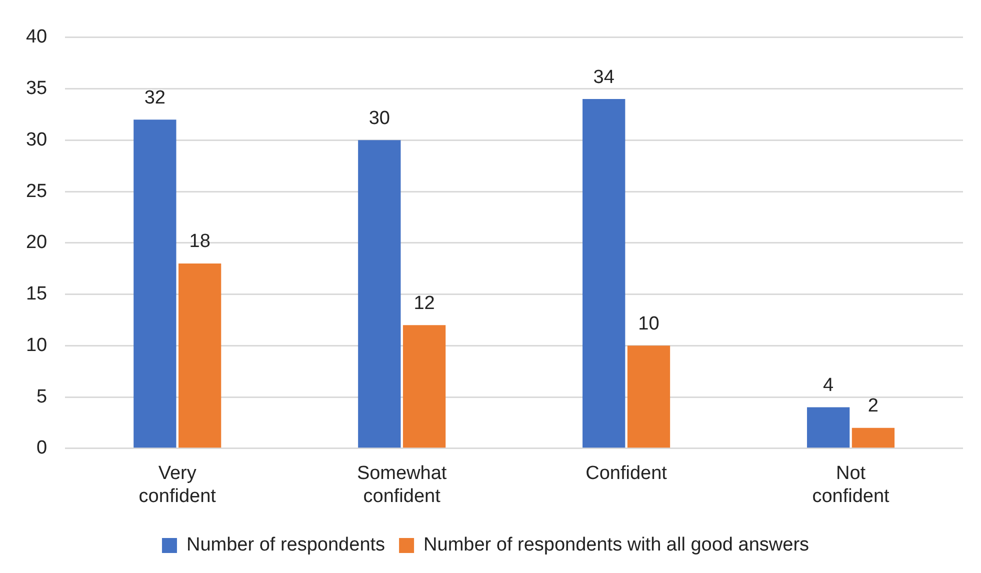 The width and height of the screenshot is (981, 573). What do you see at coordinates (155, 97) in the screenshot?
I see `data-label: 32` at bounding box center [155, 97].